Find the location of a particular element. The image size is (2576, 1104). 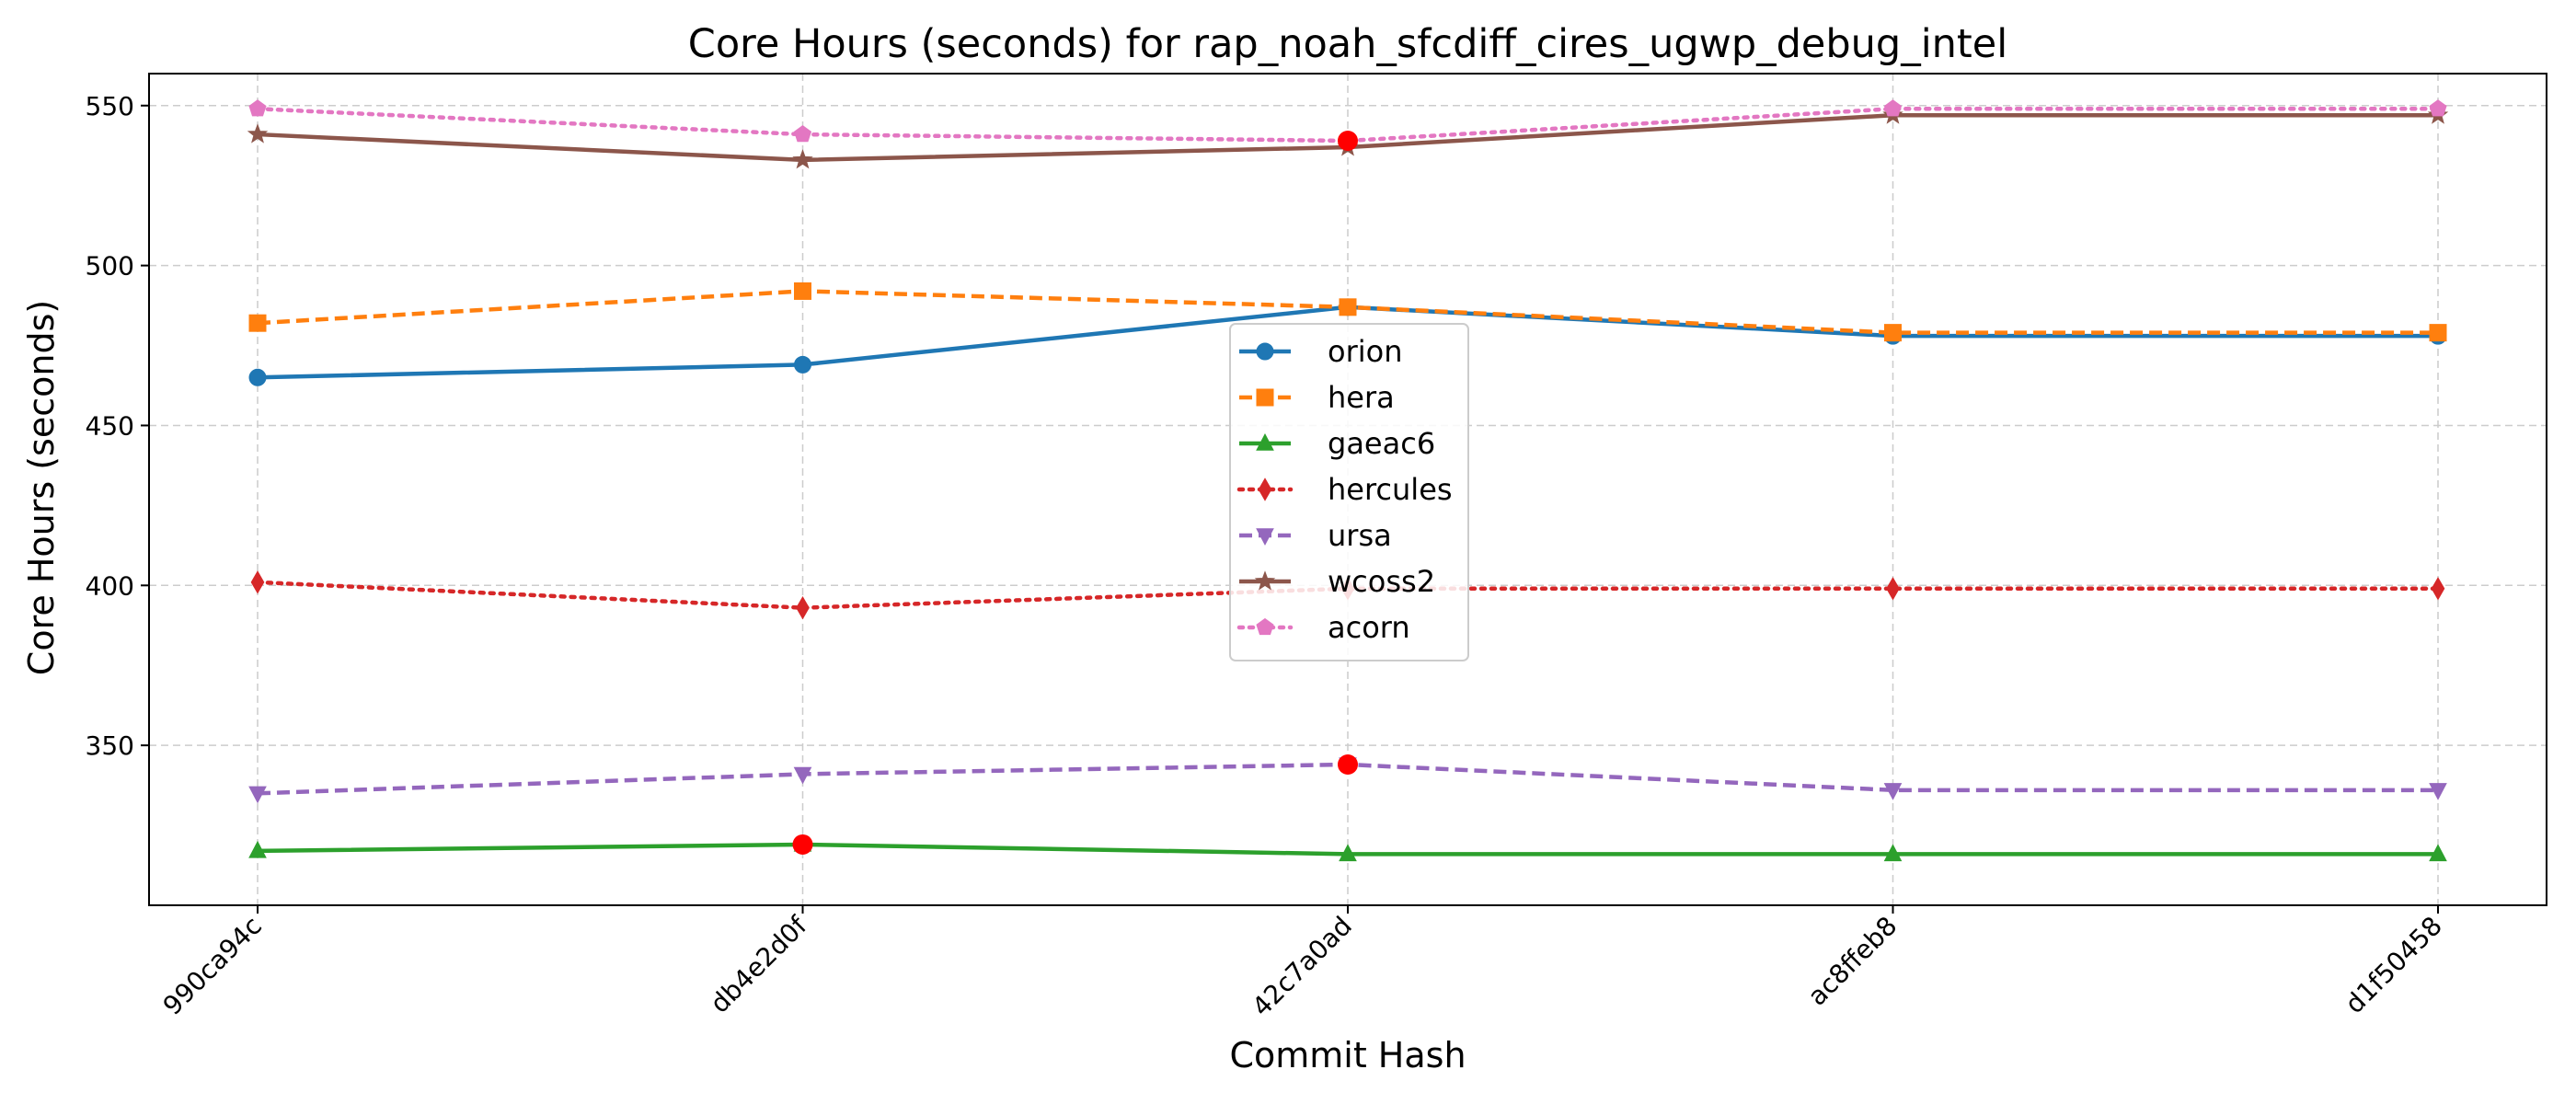

legend-marker-gaeac6 is located at coordinates (1265, 442).